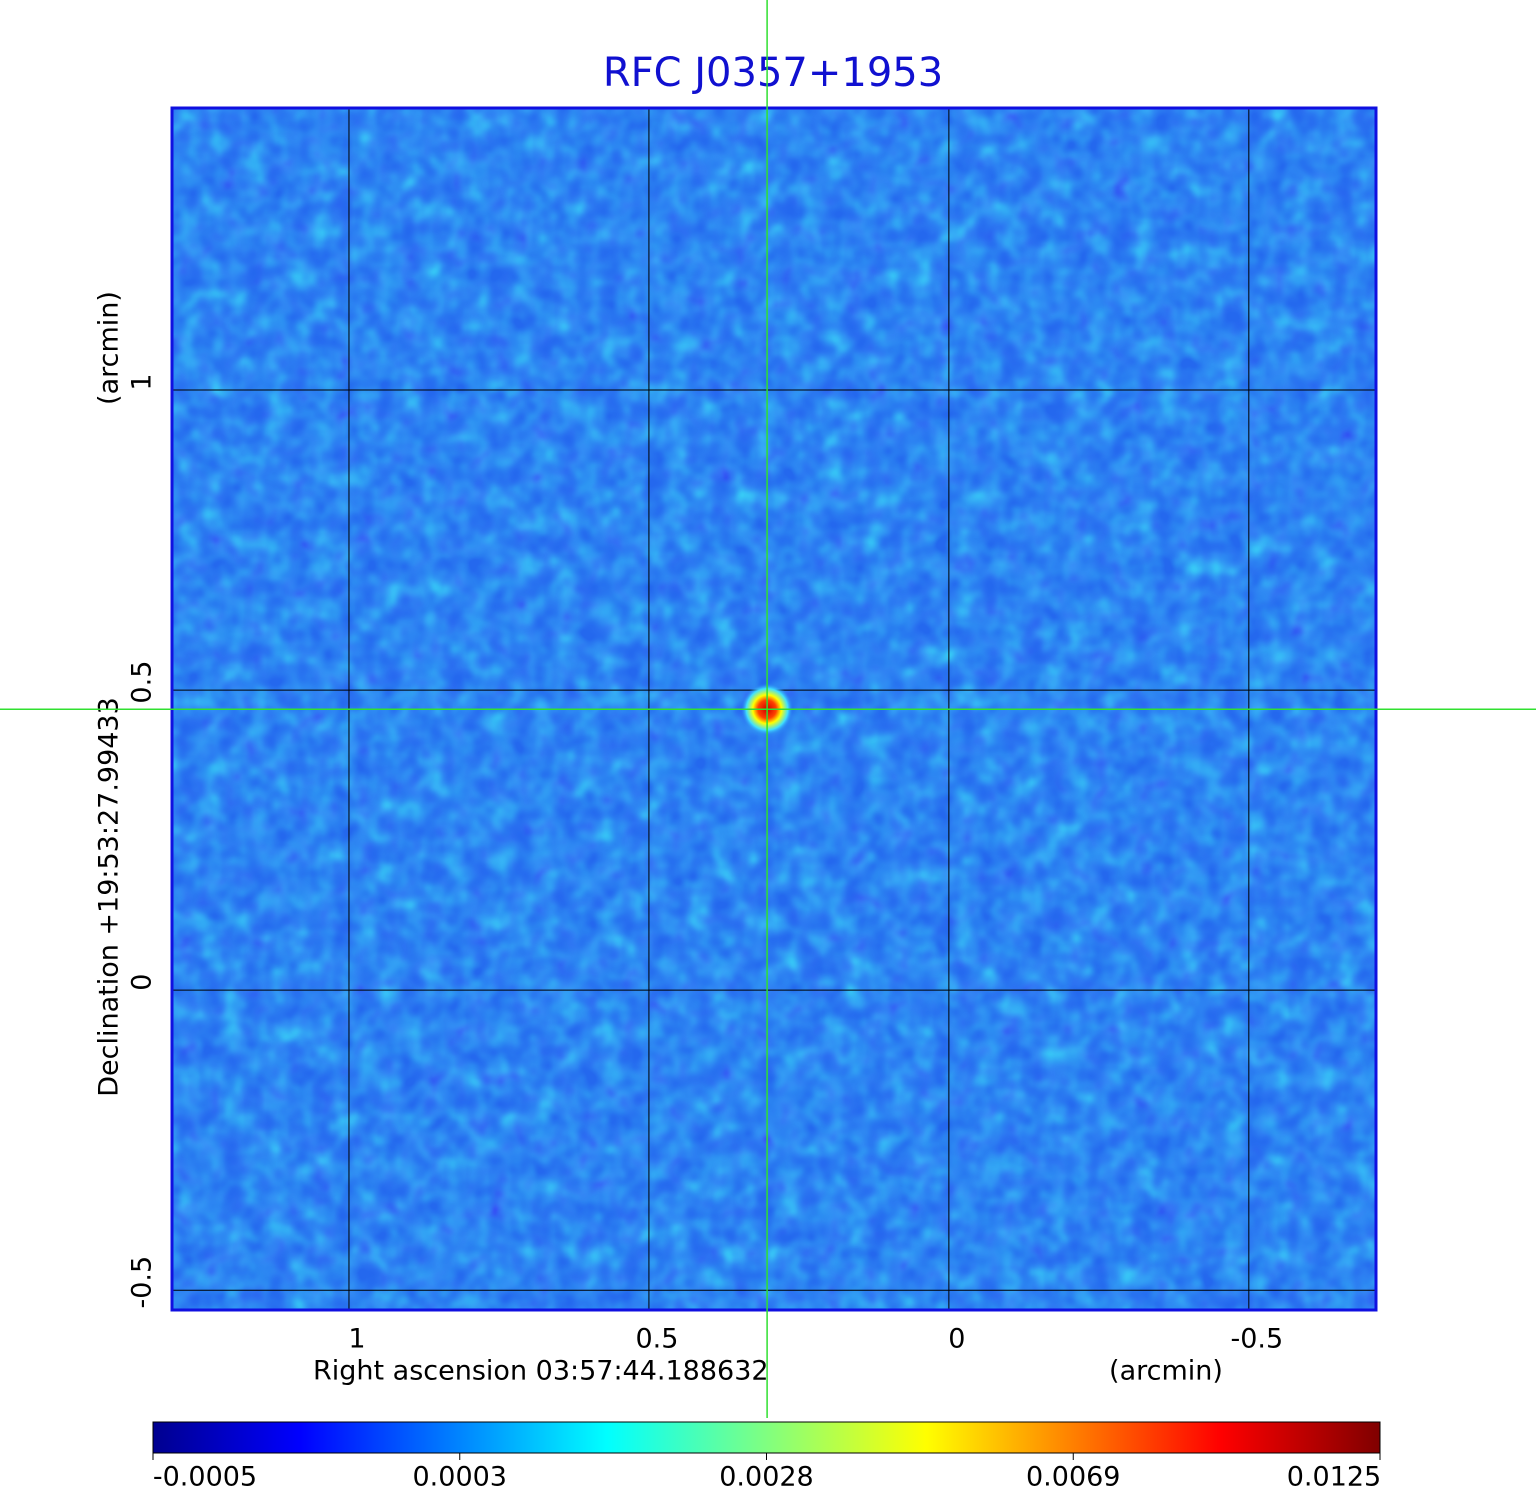  Describe the element at coordinates (1073, 1477) in the screenshot. I see `colorbar-tick-label: 0.0069` at that location.